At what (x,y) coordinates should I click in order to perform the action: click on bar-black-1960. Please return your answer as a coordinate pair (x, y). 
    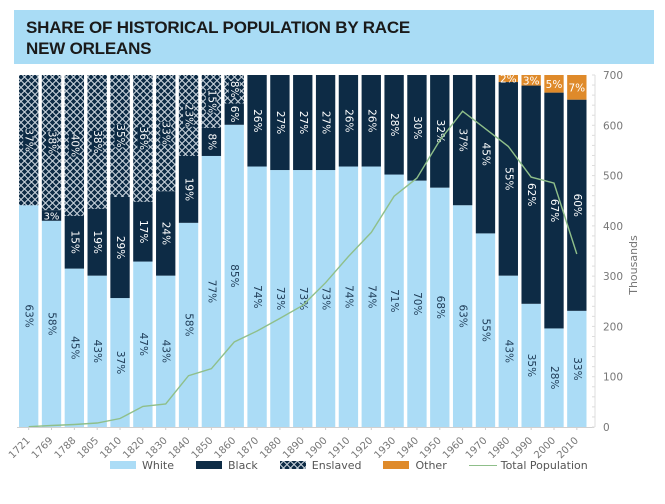
    Looking at the image, I should click on (462, 140).